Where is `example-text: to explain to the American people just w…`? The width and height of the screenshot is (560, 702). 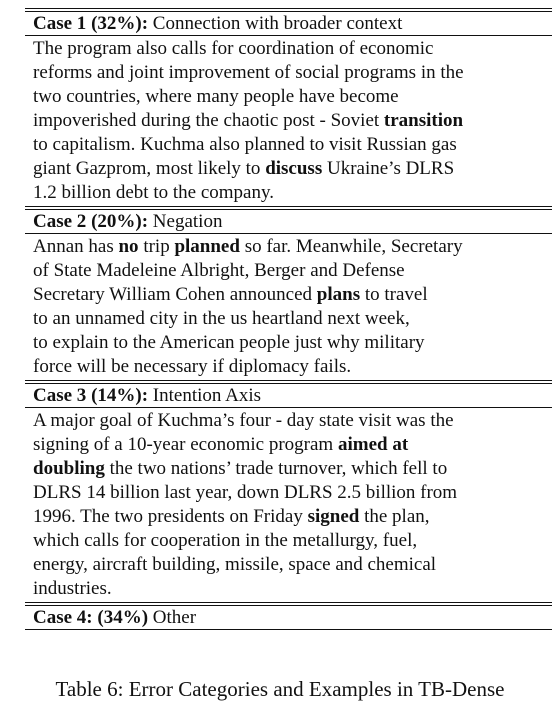
example-text: to explain to the American people just w… is located at coordinates (229, 342).